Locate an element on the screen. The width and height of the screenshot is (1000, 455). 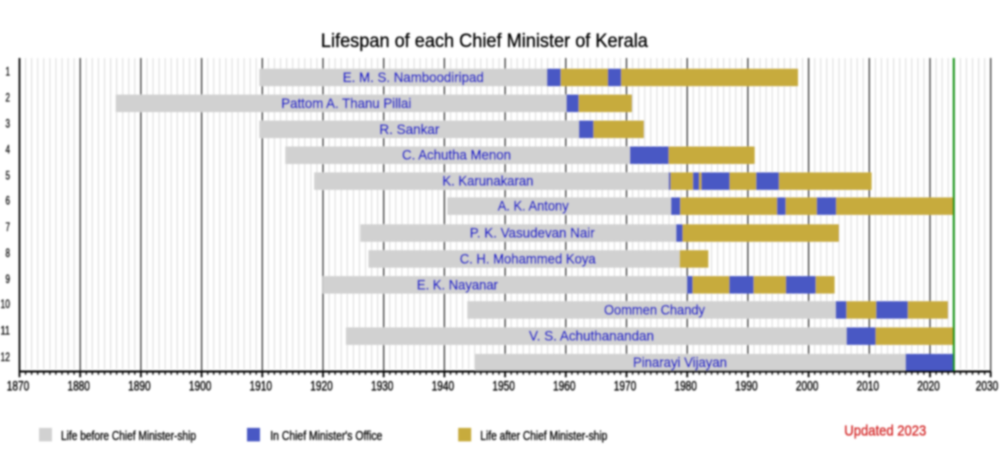
svg-text: R. Sankar is located at coordinates (409, 129).